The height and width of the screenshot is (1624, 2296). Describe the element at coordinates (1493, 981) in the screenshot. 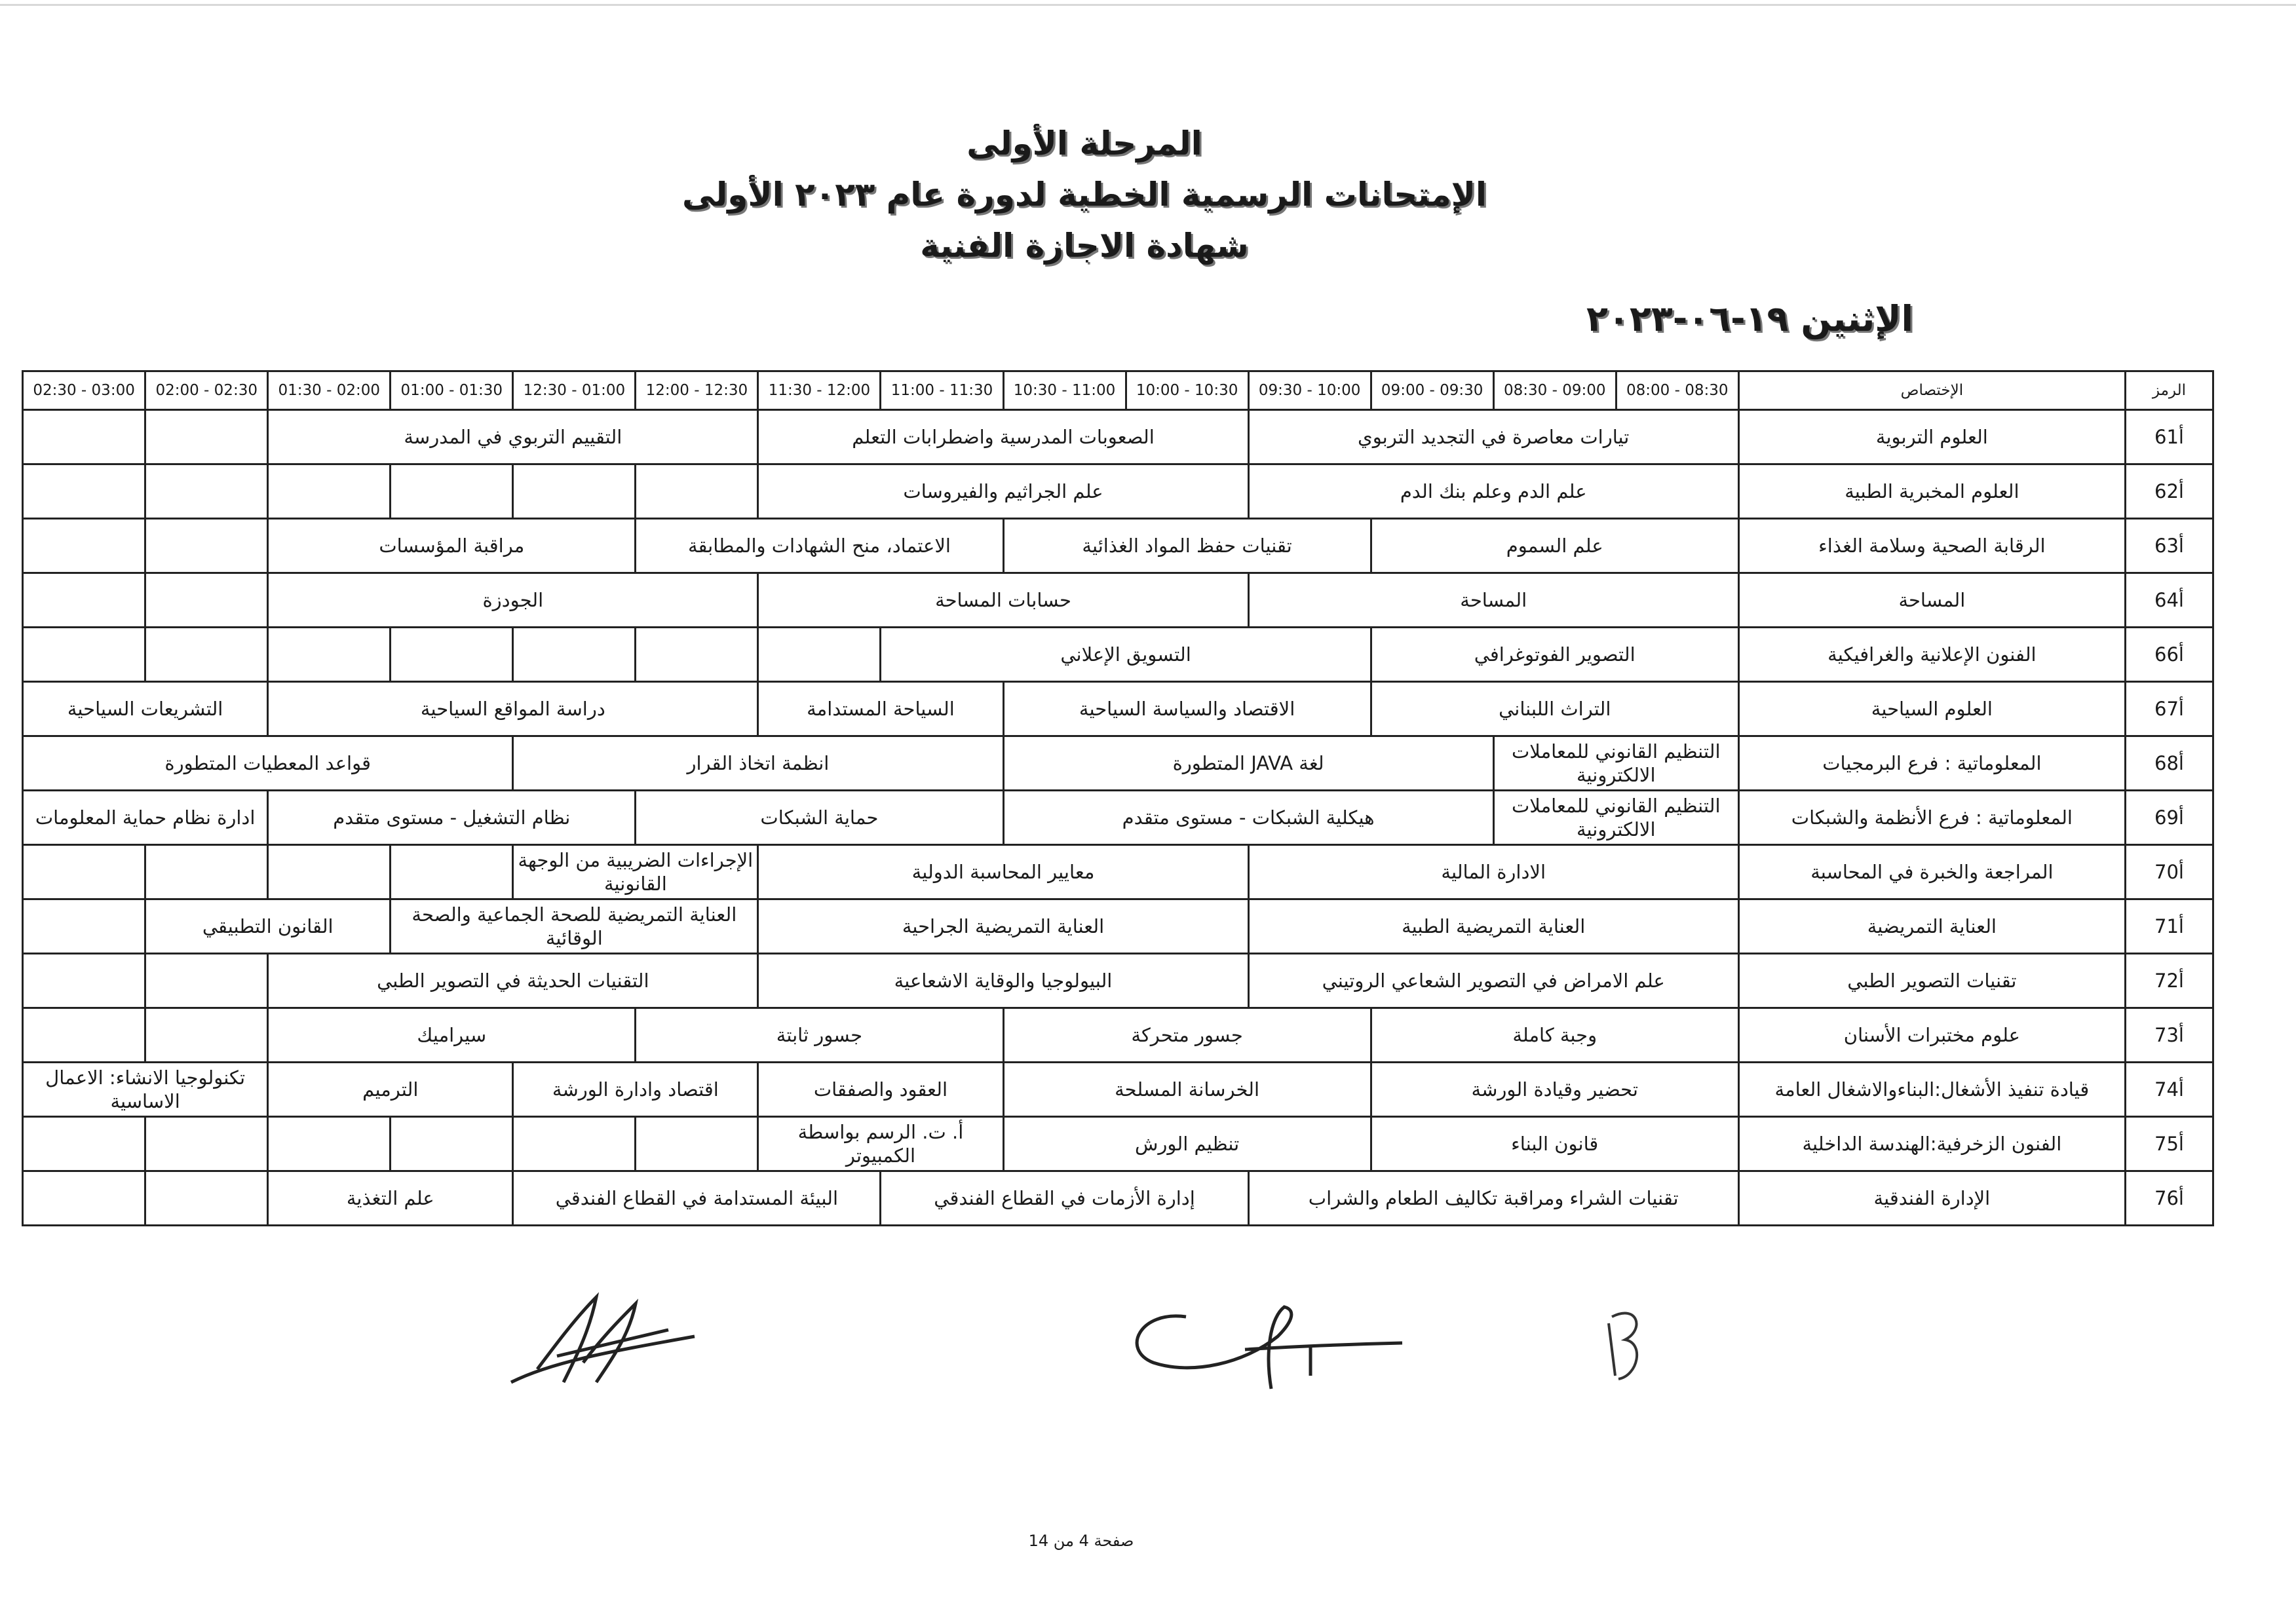

I see `exam-subject-cell: علم الامراض في التصوير الشعاعي الروتيني` at that location.